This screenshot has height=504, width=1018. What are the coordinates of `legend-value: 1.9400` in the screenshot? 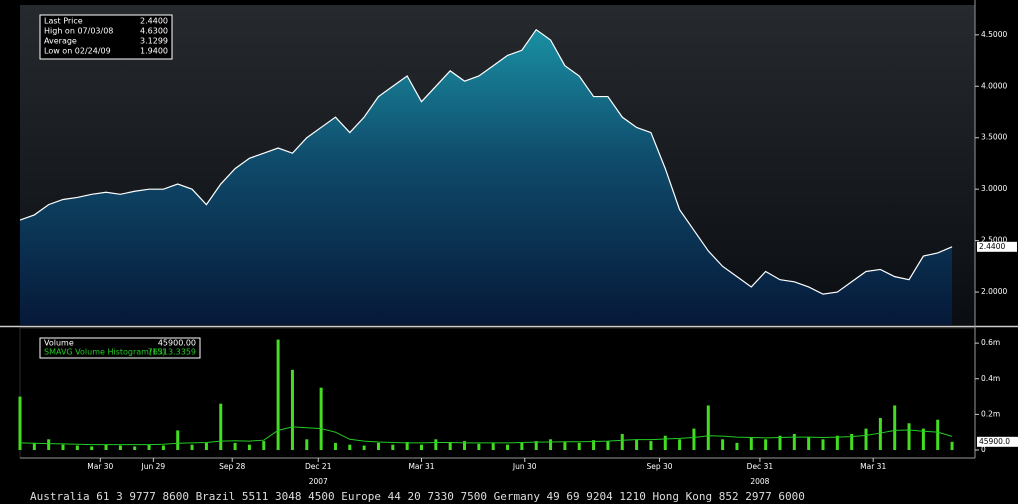 It's located at (154, 51).